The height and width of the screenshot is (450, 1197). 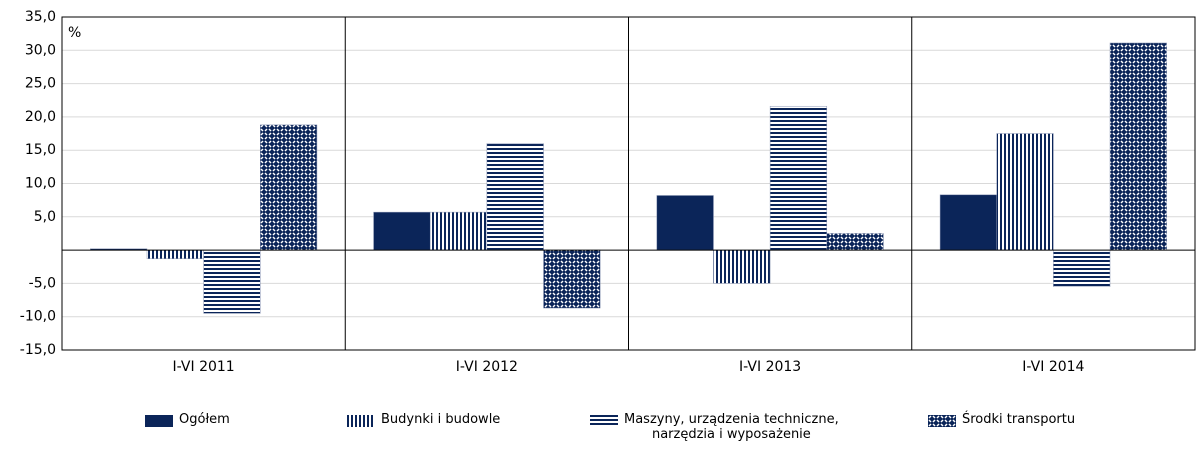 I want to click on x-tick-label: I-VI 2014, so click(x=1053, y=367).